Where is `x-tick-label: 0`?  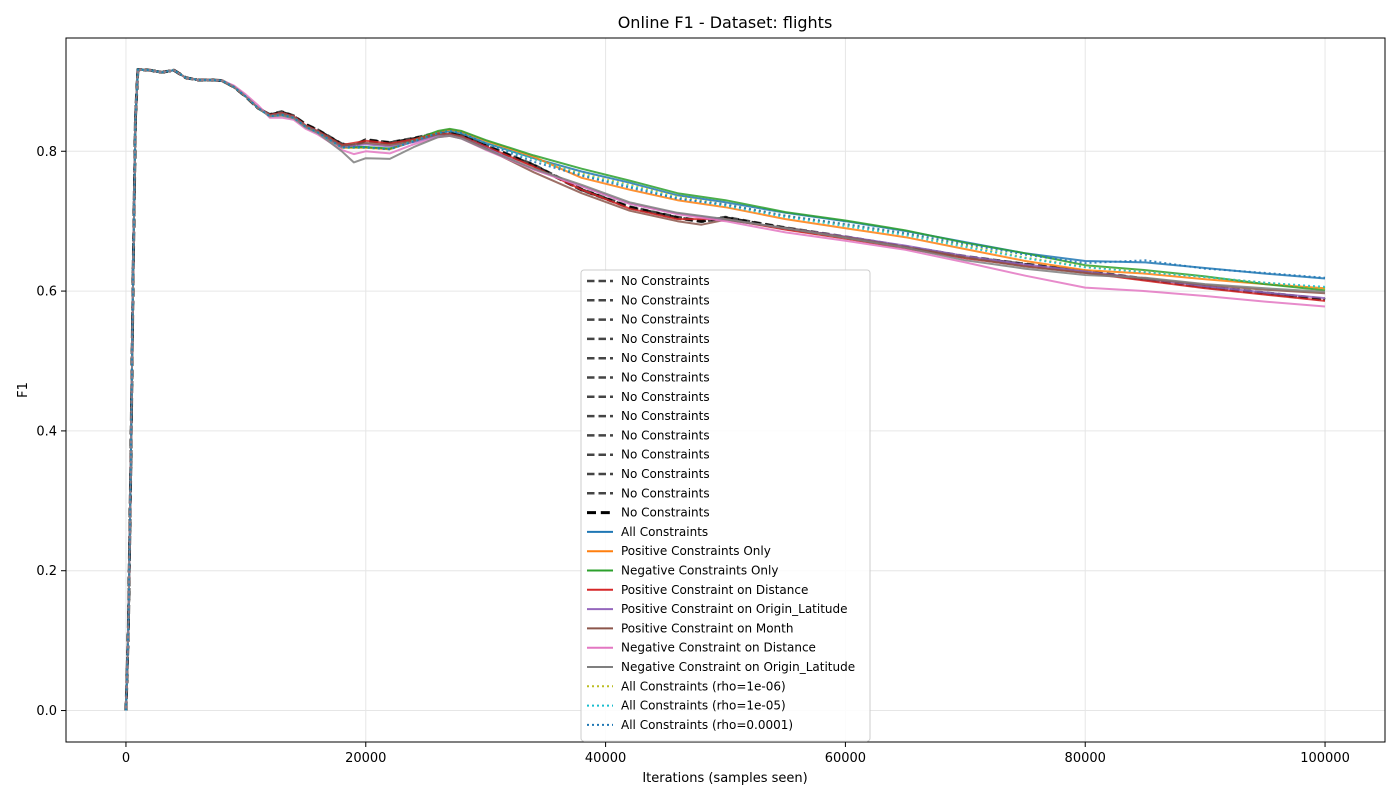
x-tick-label: 0 is located at coordinates (126, 758).